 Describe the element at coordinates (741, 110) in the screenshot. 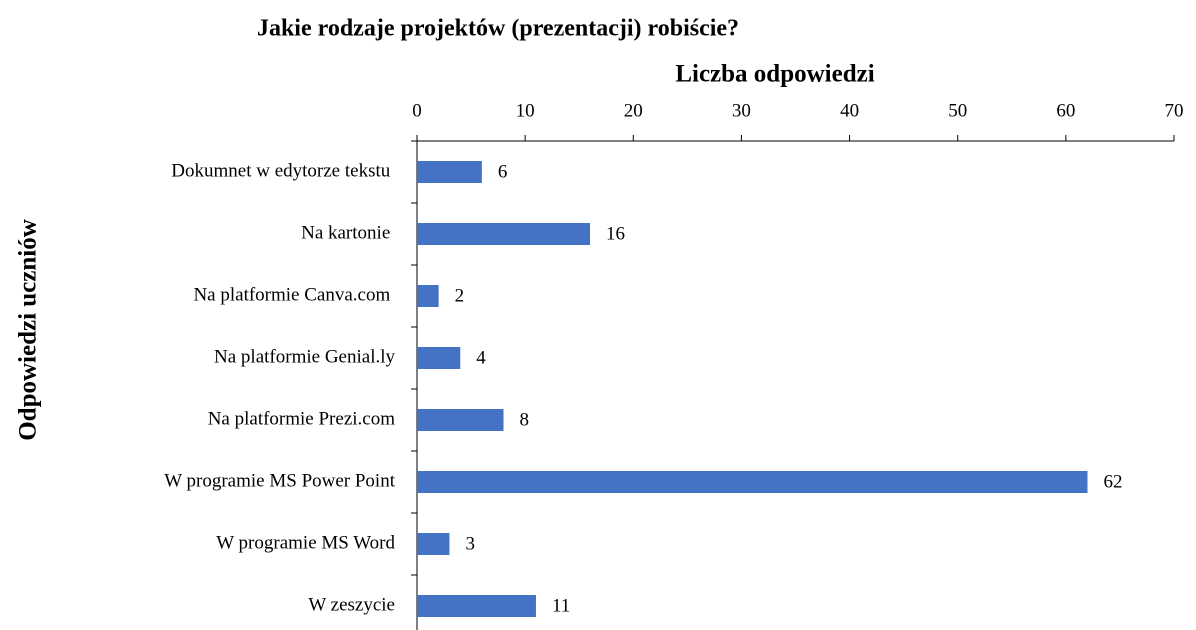

I see `x-tick-label: 30` at that location.